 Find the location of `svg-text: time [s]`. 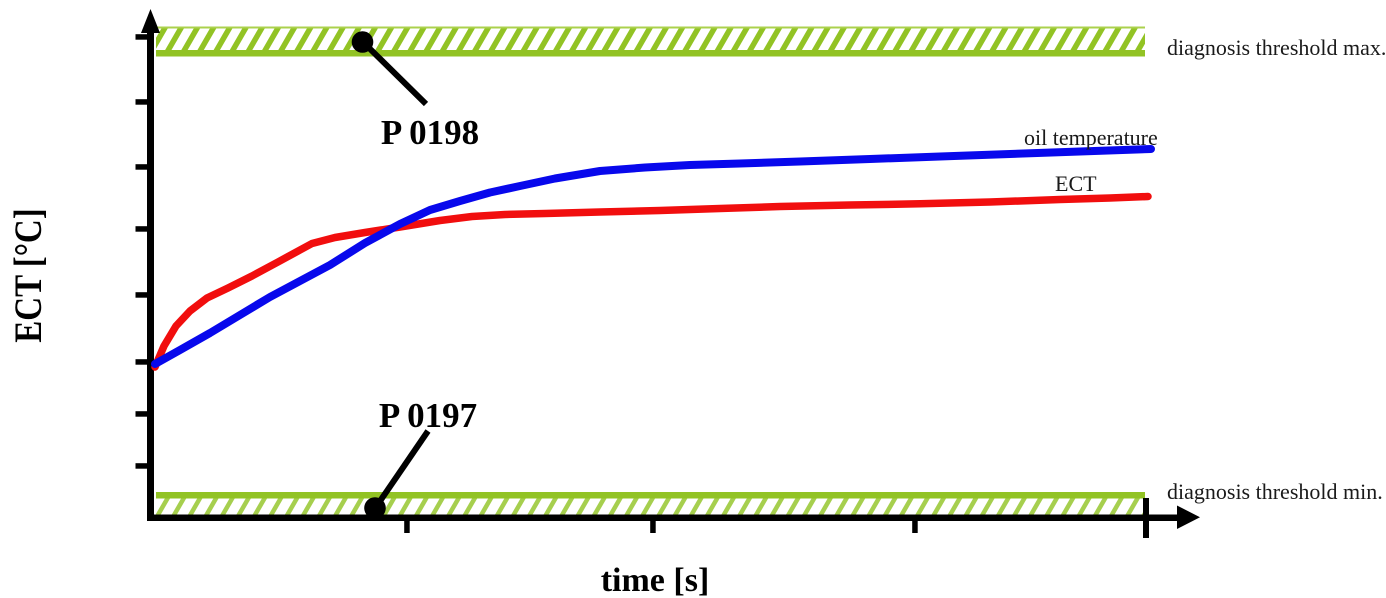

svg-text: time [s] is located at coordinates (655, 580).